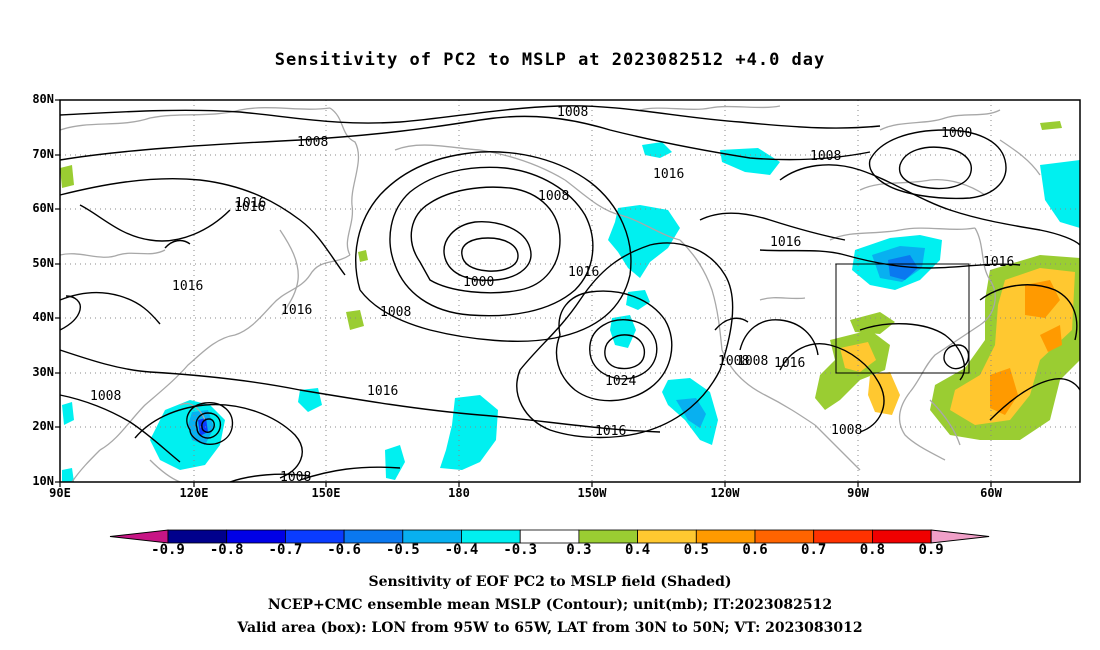  What do you see at coordinates (168, 550) in the screenshot?
I see `colorbar-label: -0.9` at bounding box center [168, 550].